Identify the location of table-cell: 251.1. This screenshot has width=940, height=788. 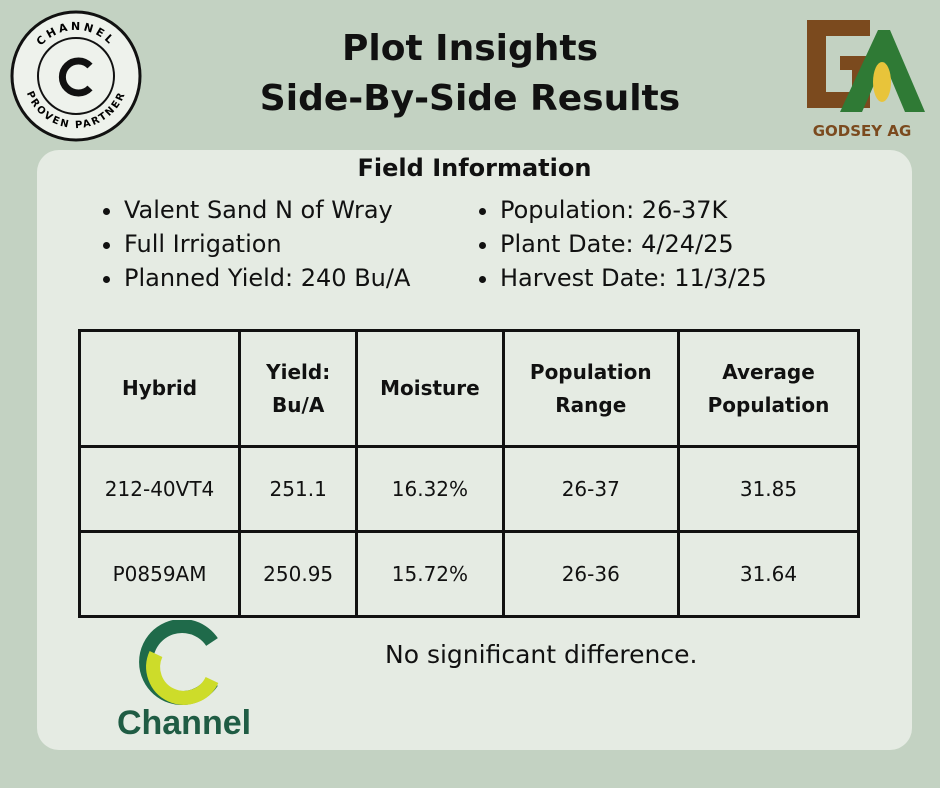
(298, 489).